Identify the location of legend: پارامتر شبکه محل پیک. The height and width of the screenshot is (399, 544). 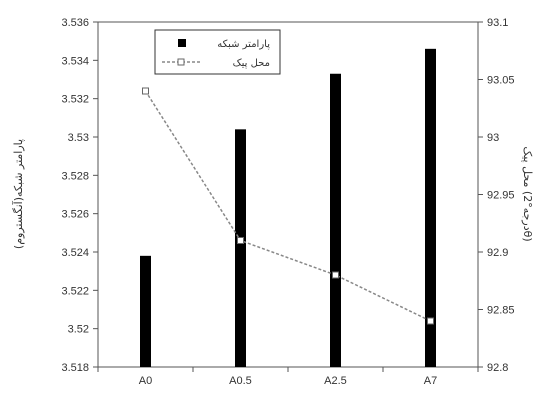
(217, 52).